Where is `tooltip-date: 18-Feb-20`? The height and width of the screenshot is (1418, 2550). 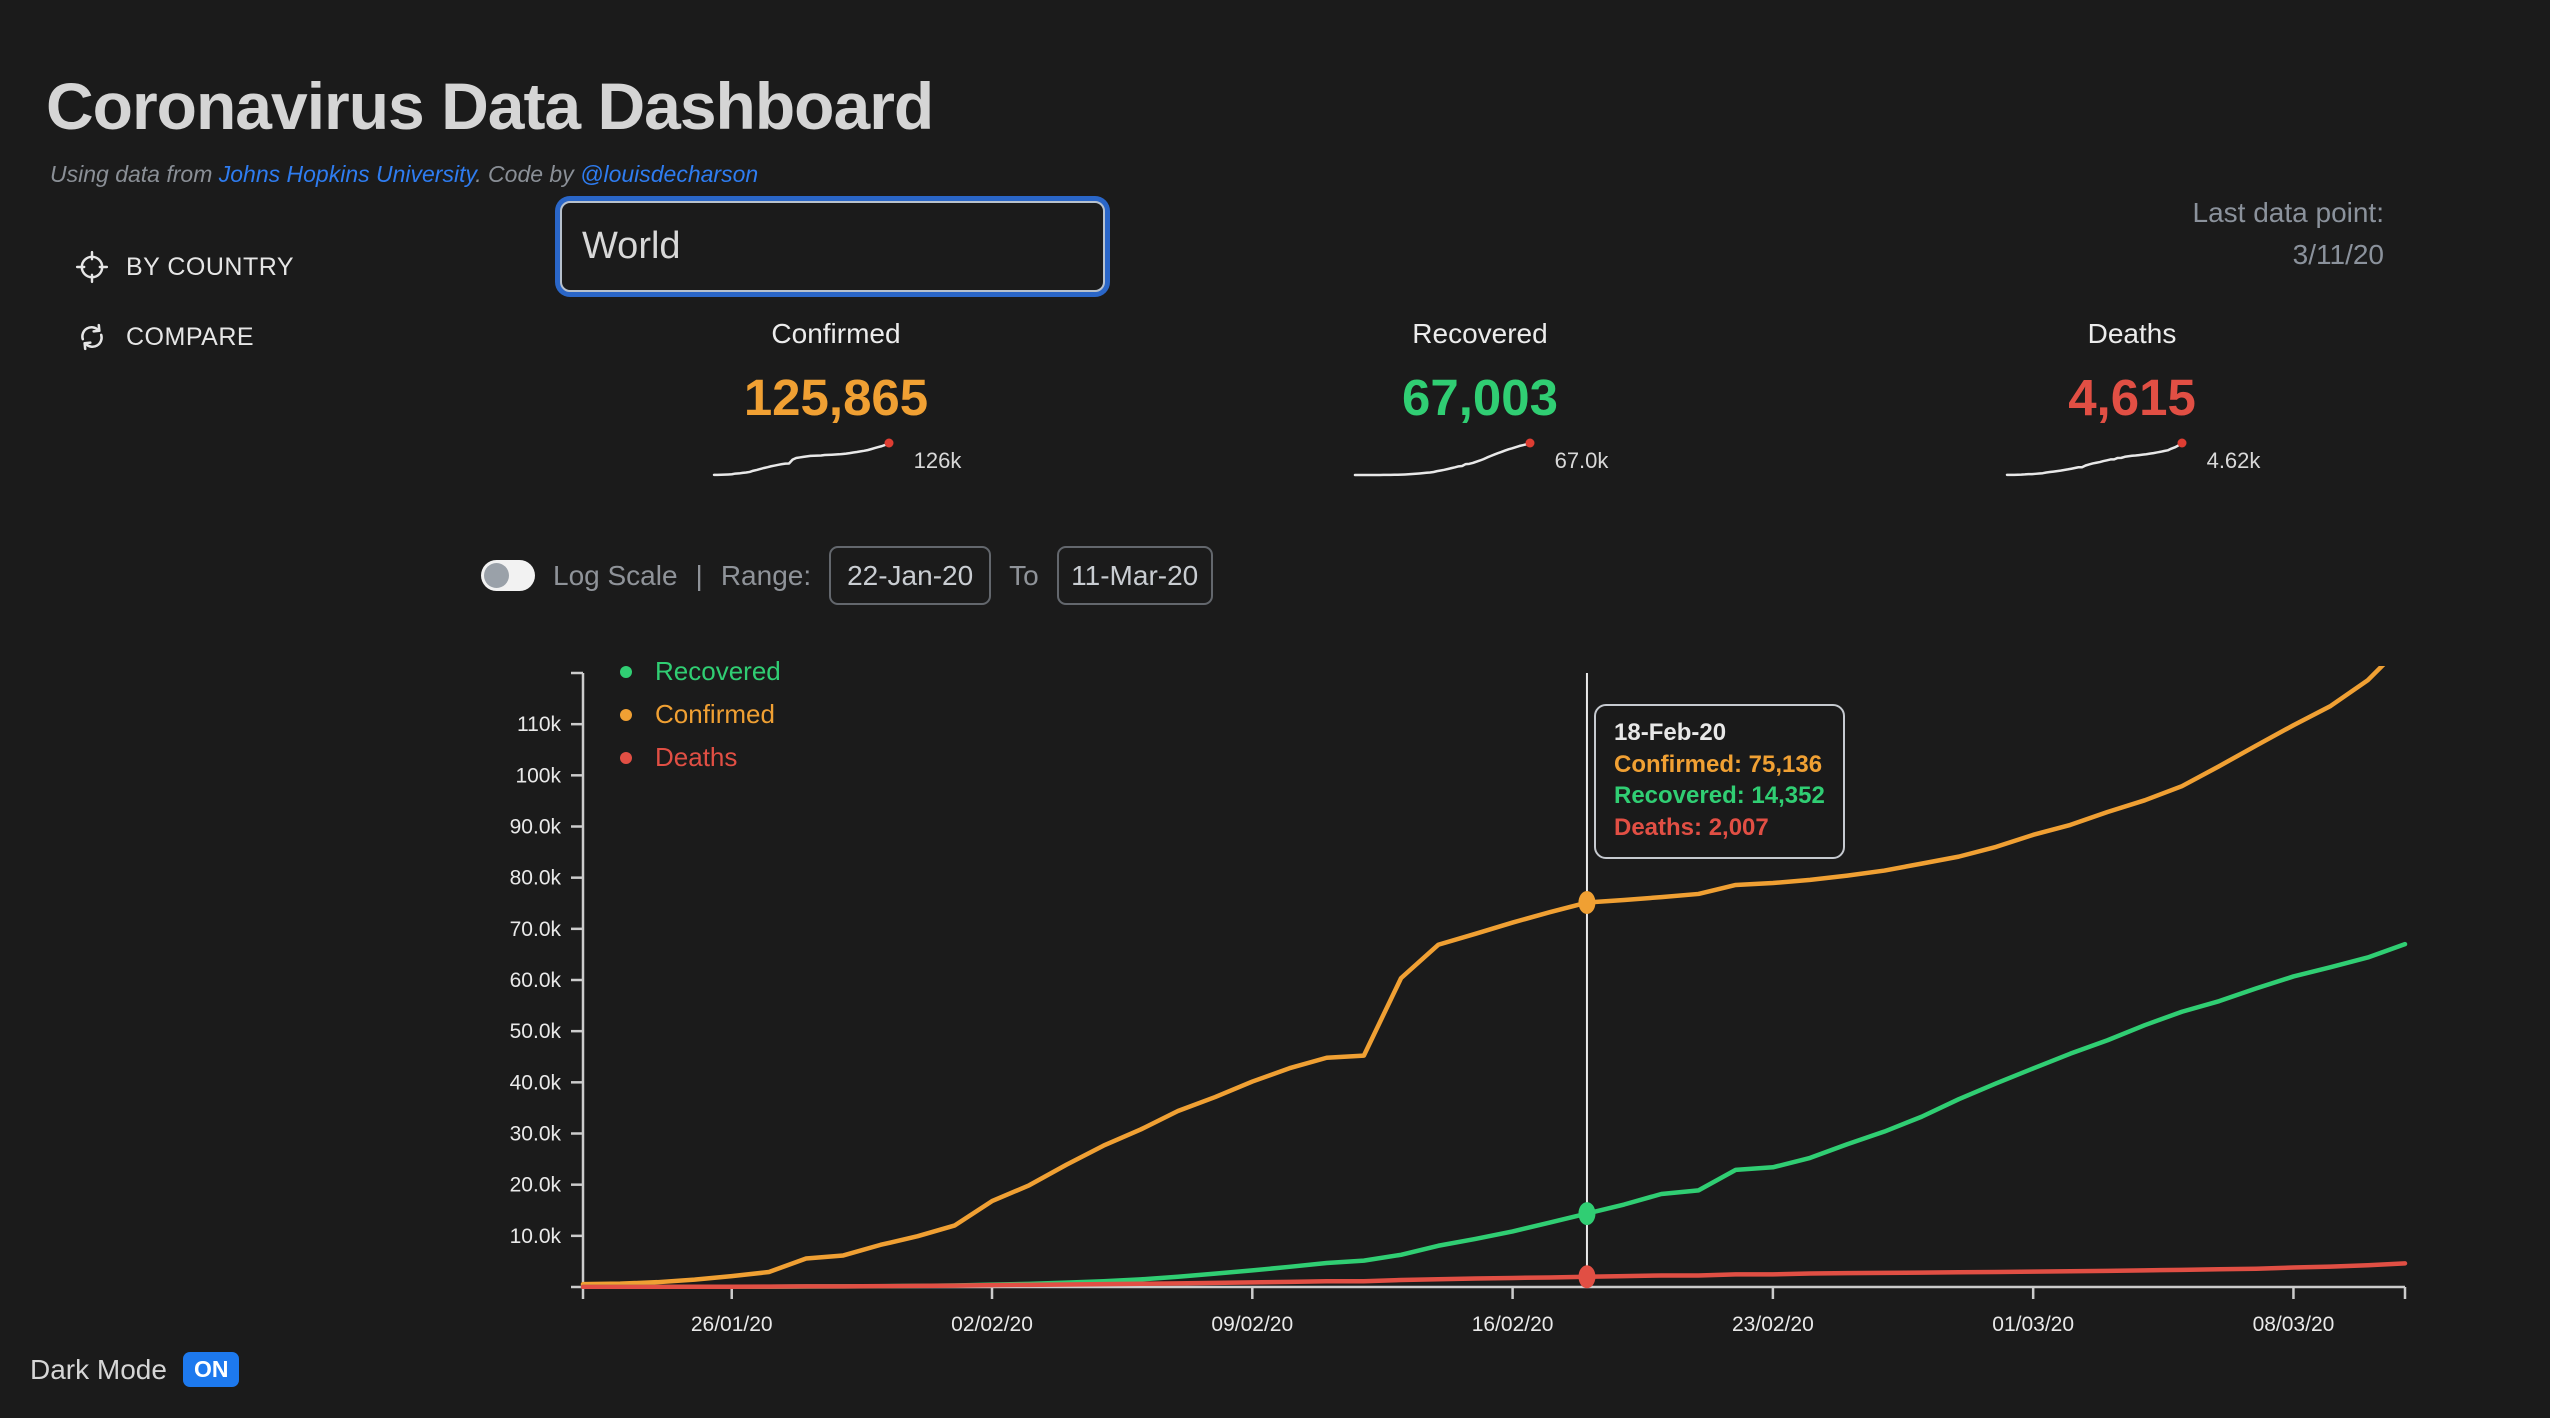 tooltip-date: 18-Feb-20 is located at coordinates (1670, 732).